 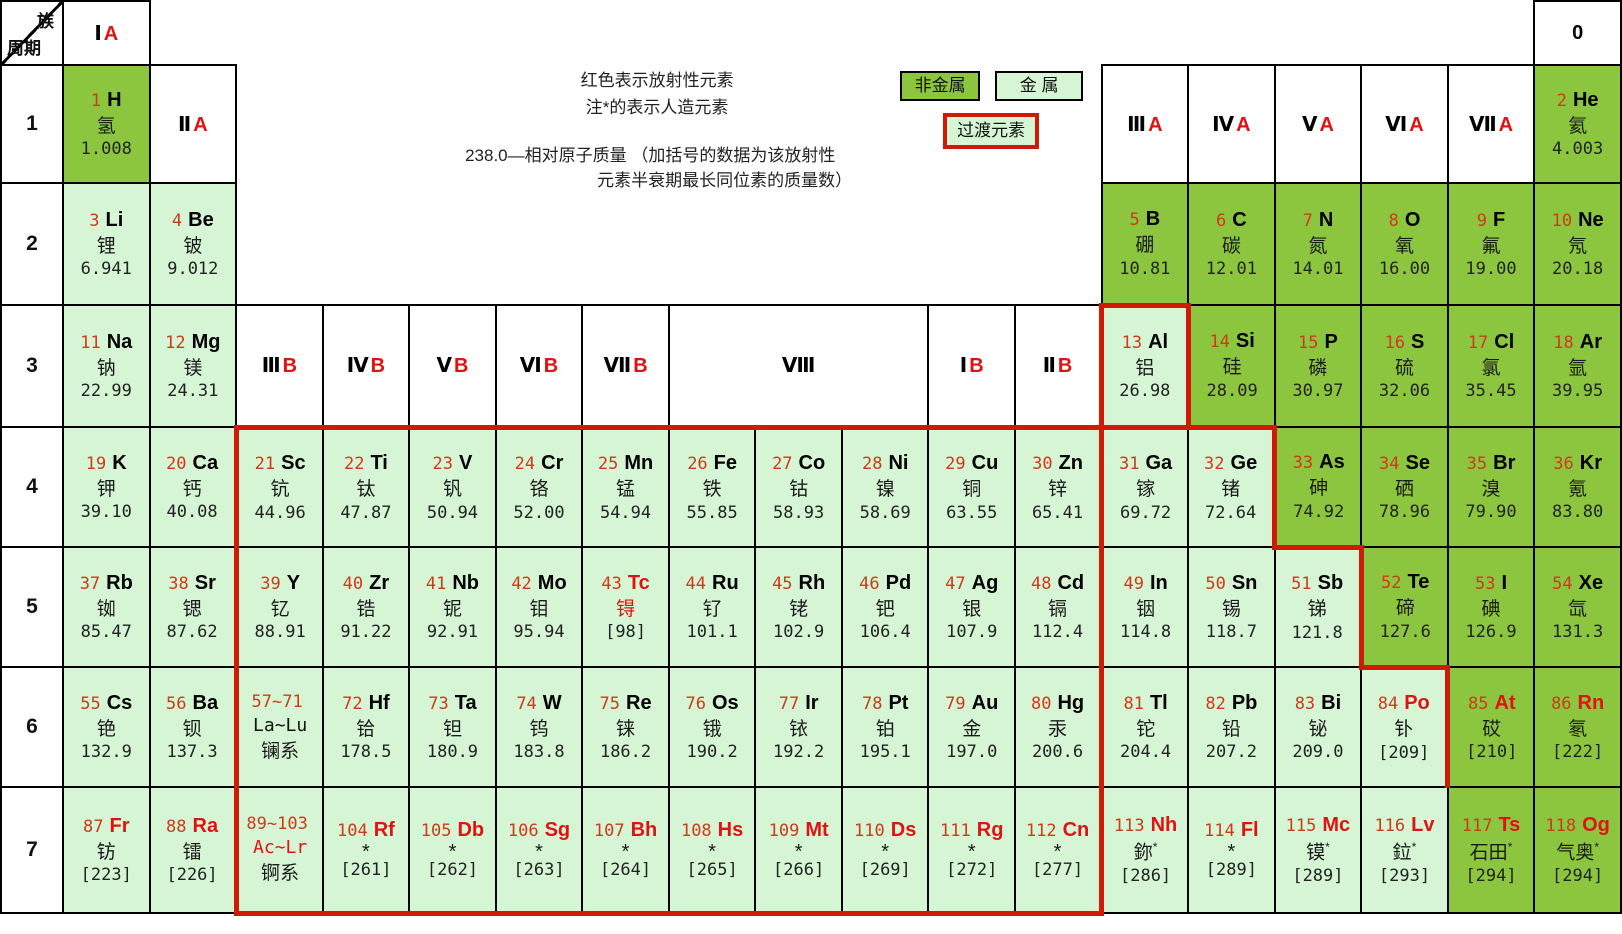 I want to click on group-label-g0: 0, so click(x=1577, y=33).